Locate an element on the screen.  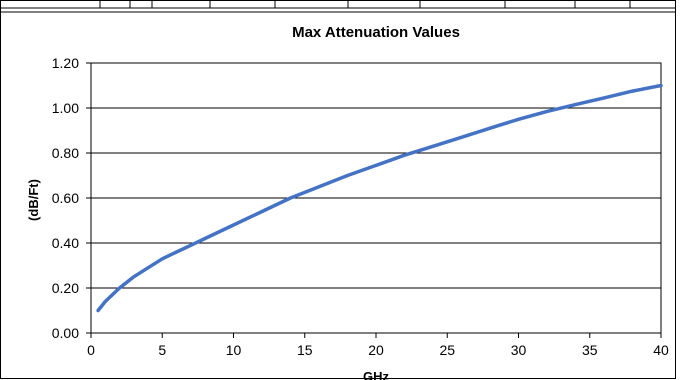
y-axis-label: (dB/Ft) is located at coordinates (33, 200).